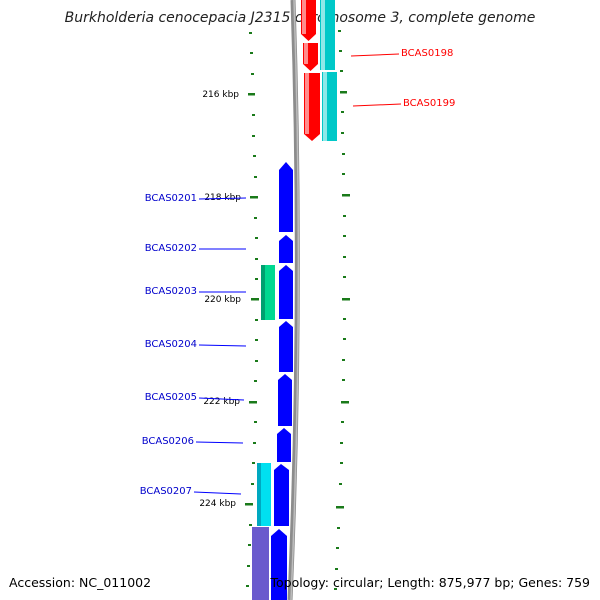 The height and width of the screenshot is (600, 600). I want to click on reverse-label-lines, so click(220, 346).